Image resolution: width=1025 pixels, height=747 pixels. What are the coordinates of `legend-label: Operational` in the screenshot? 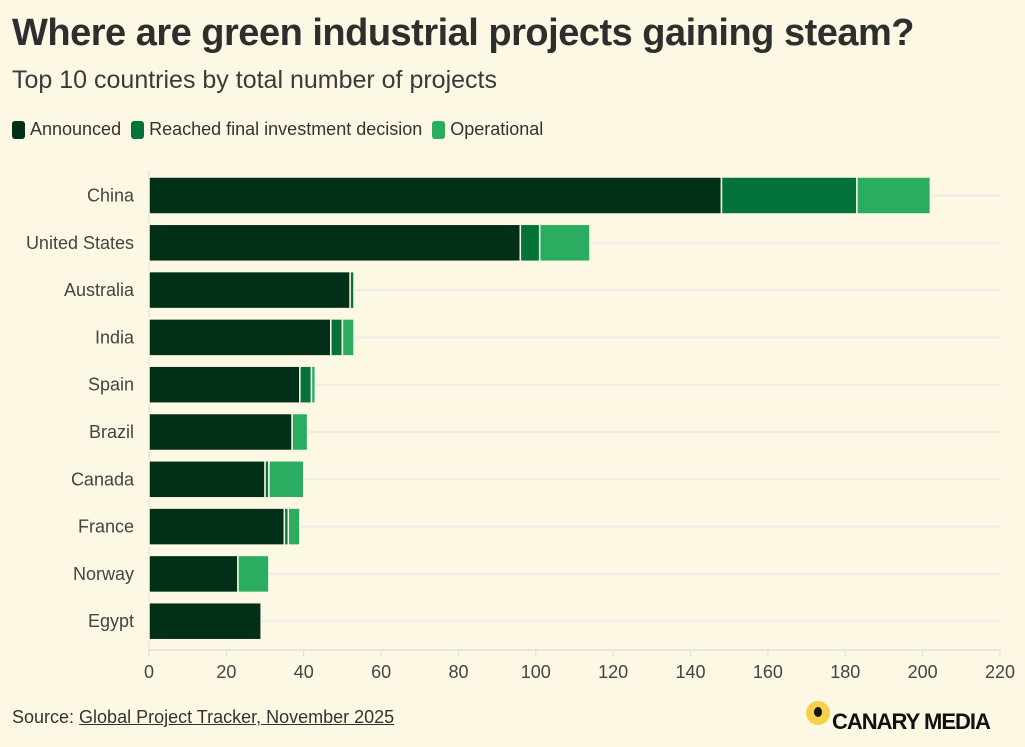 It's located at (497, 129).